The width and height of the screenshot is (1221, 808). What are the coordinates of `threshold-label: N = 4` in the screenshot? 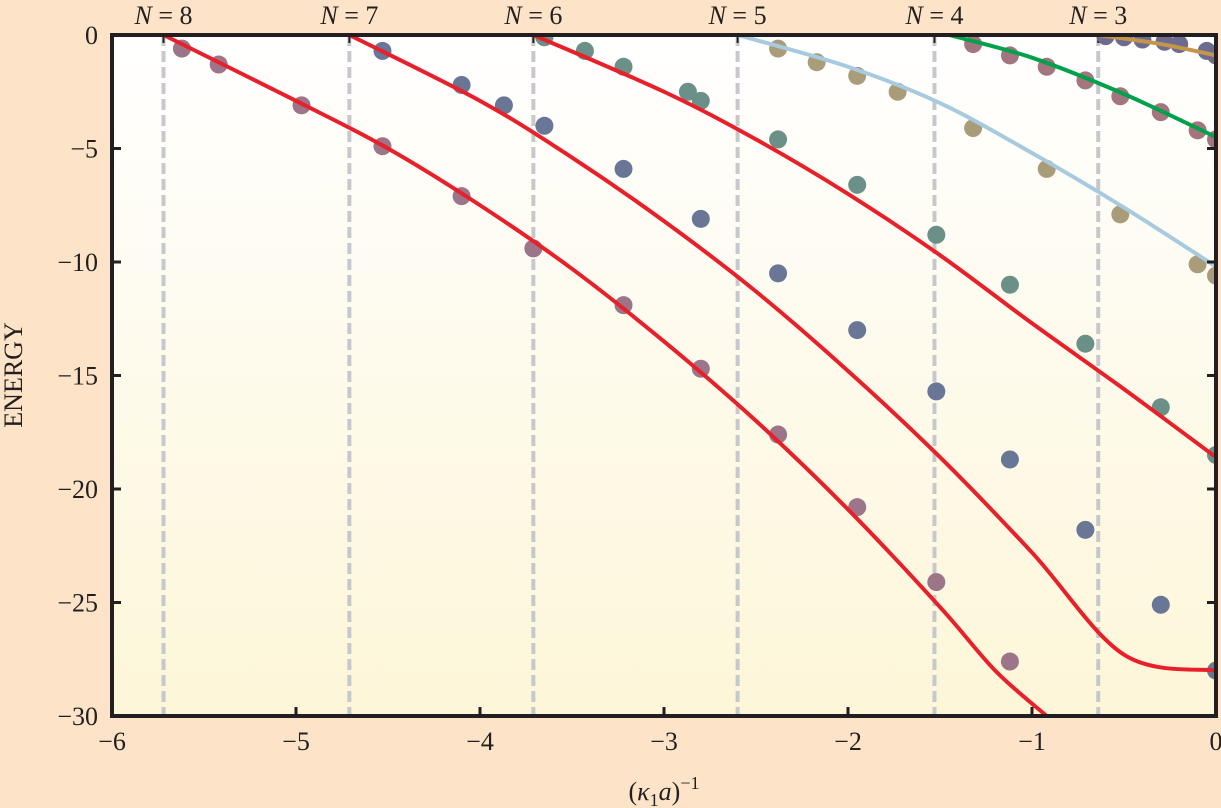 It's located at (933, 15).